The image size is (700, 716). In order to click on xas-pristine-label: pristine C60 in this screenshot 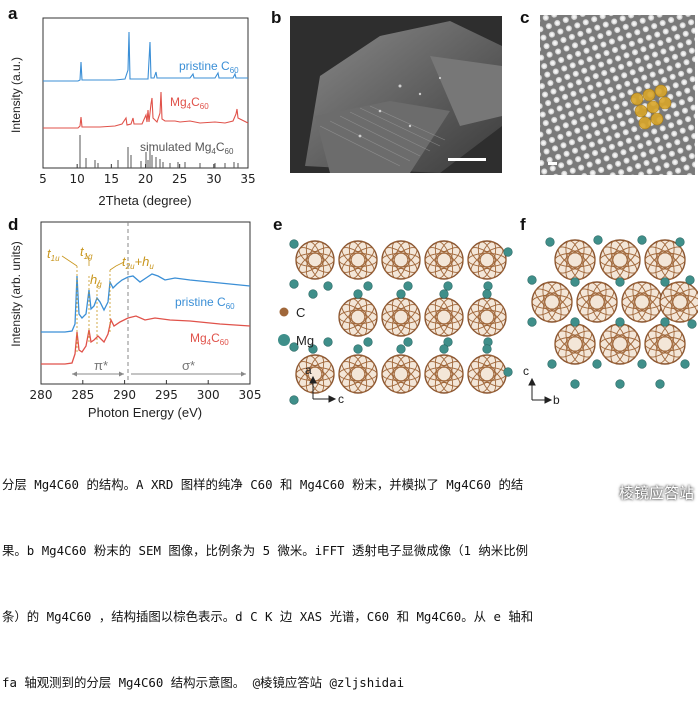, I will do `click(205, 303)`.